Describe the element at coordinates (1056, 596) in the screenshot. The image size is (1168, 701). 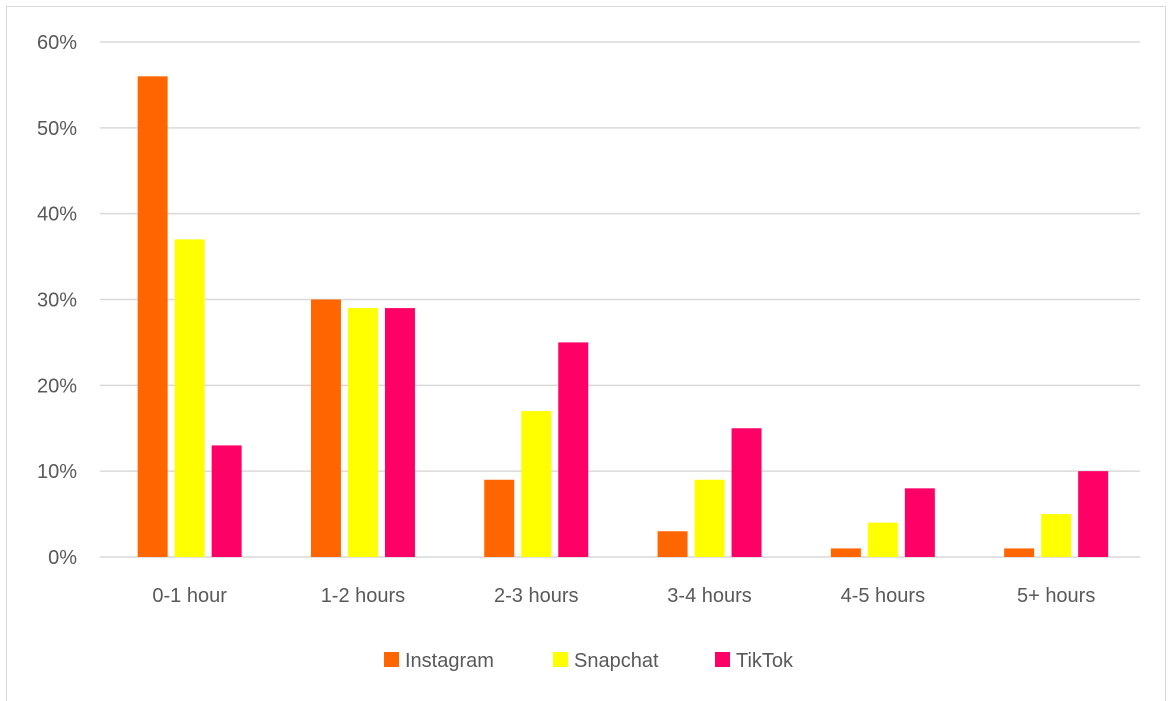
I see `x-tick-label: 5+ hours` at that location.